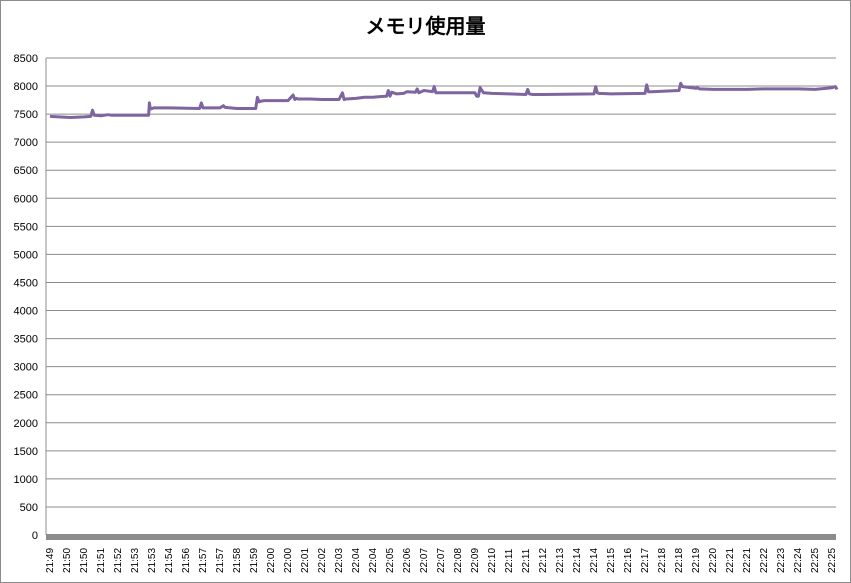 This screenshot has width=851, height=583. Describe the element at coordinates (26, 452) in the screenshot. I see `y-tick-label: 1500` at that location.